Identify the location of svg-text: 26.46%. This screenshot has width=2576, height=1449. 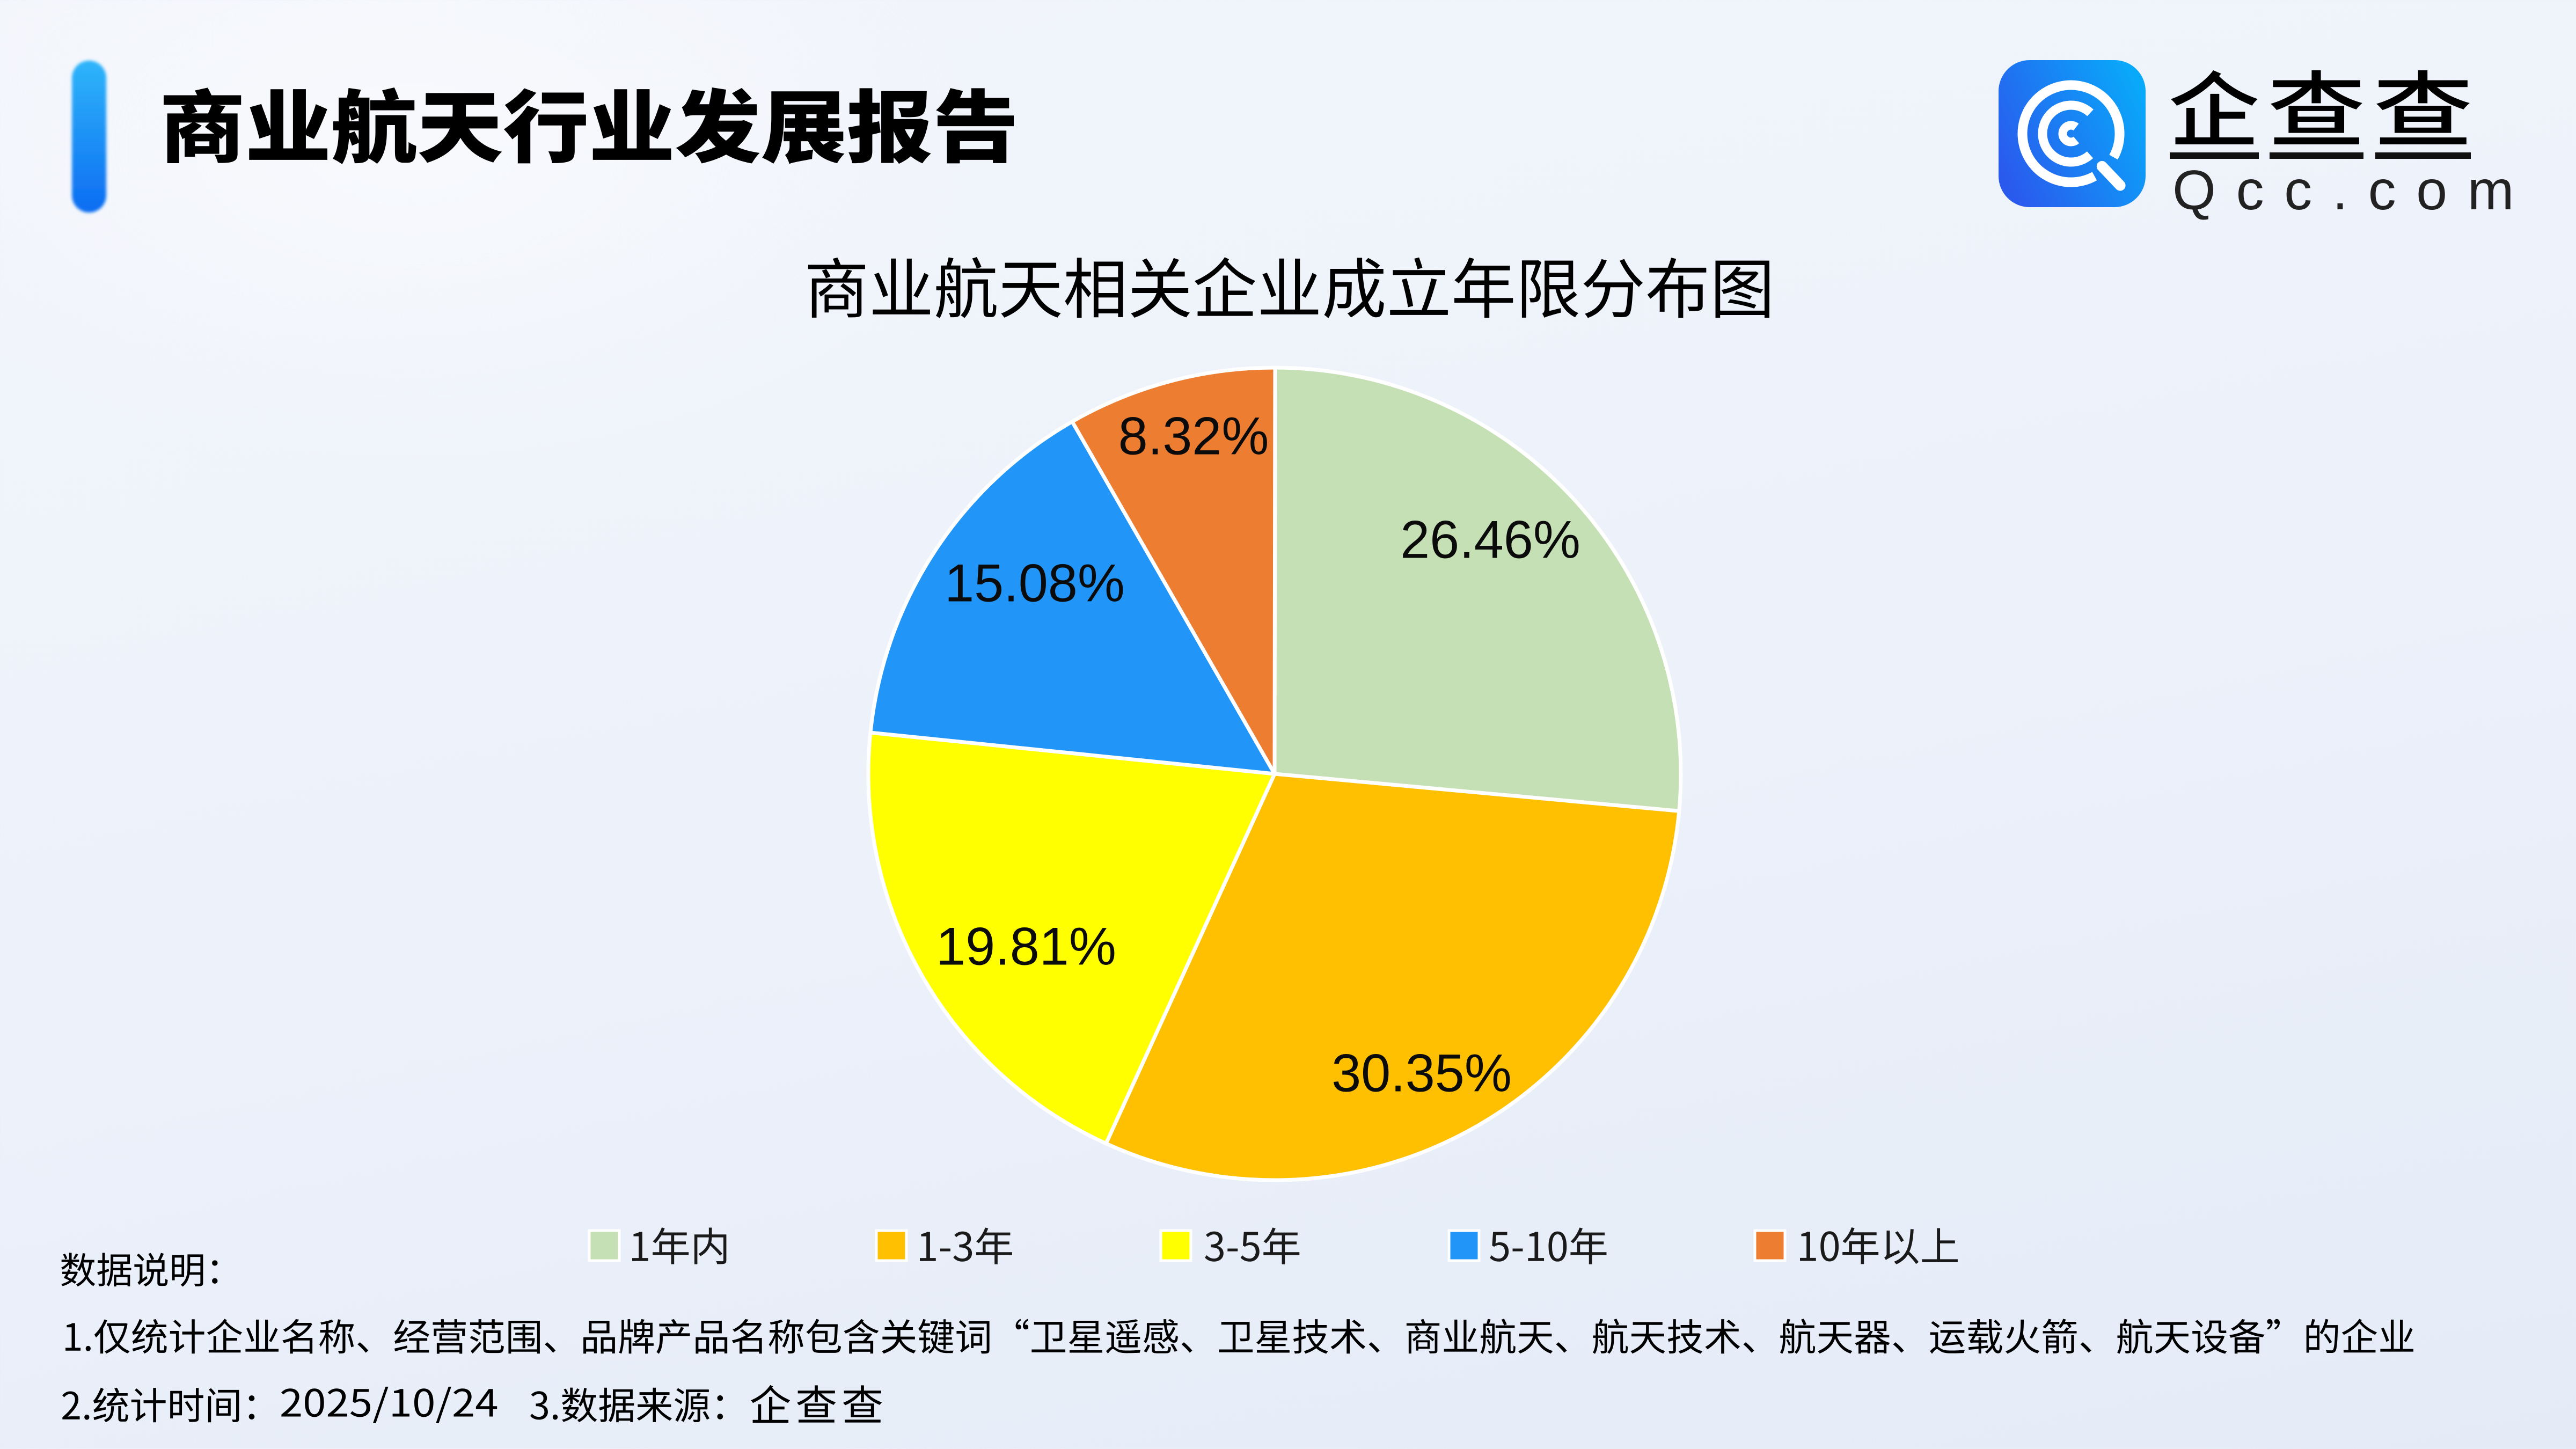
(1490, 539).